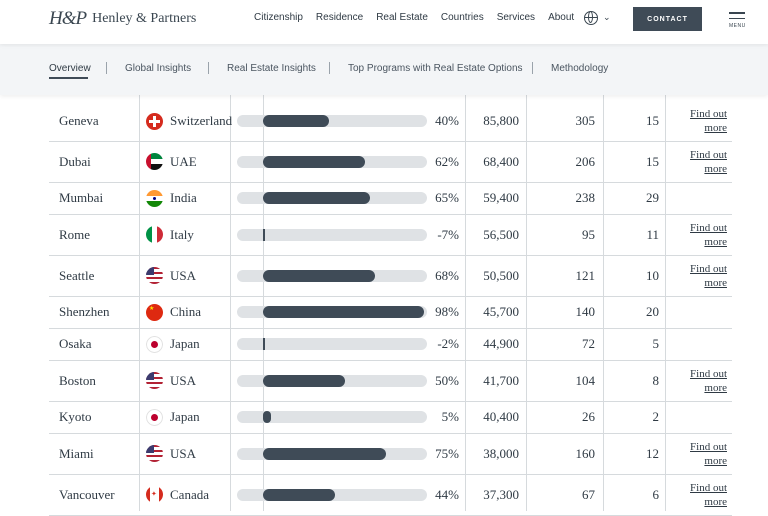 This screenshot has height=516, width=768. Describe the element at coordinates (585, 161) in the screenshot. I see `centi-millionaires-count: 206` at that location.